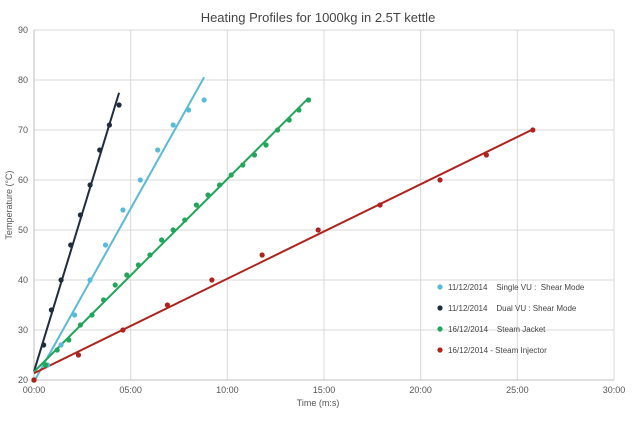 This screenshot has width=636, height=422. I want to click on x-tick-label: 15:00, so click(324, 390).